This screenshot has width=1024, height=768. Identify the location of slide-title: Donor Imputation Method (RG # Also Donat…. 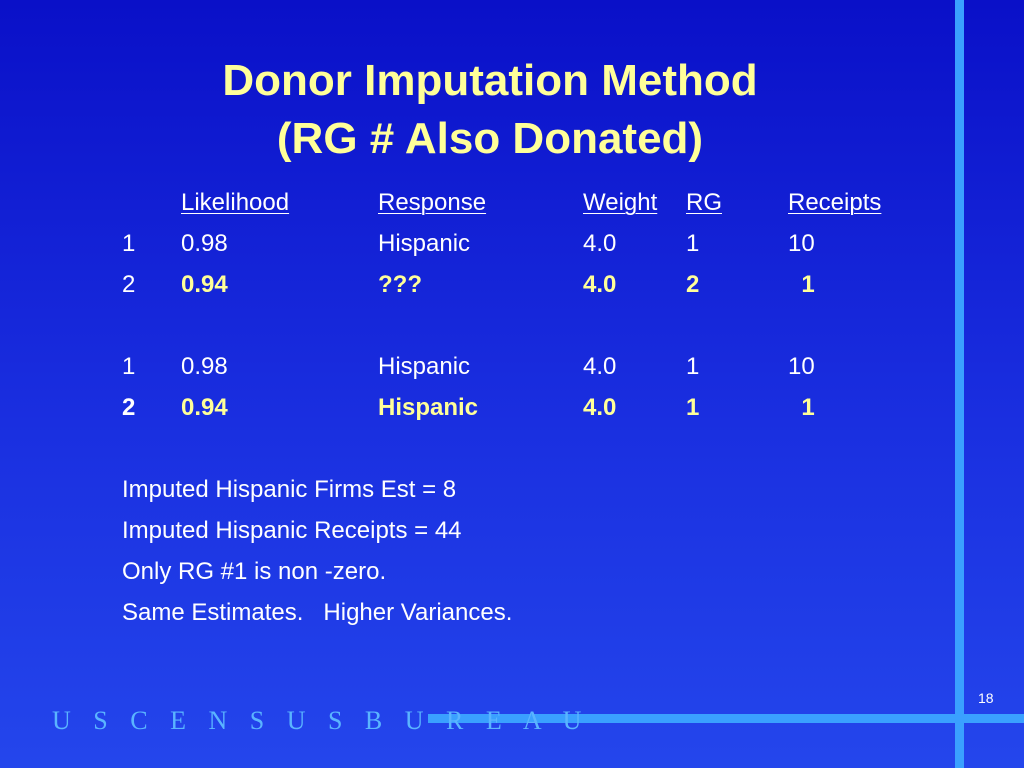
(490, 110).